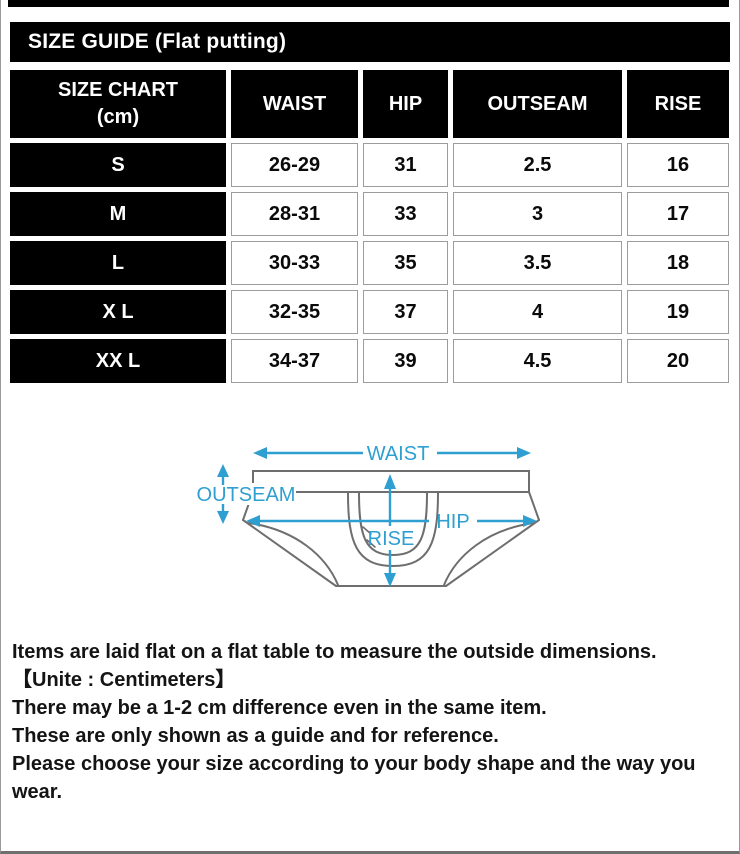 The height and width of the screenshot is (854, 740). What do you see at coordinates (294, 361) in the screenshot?
I see `waist-value: 34-37` at bounding box center [294, 361].